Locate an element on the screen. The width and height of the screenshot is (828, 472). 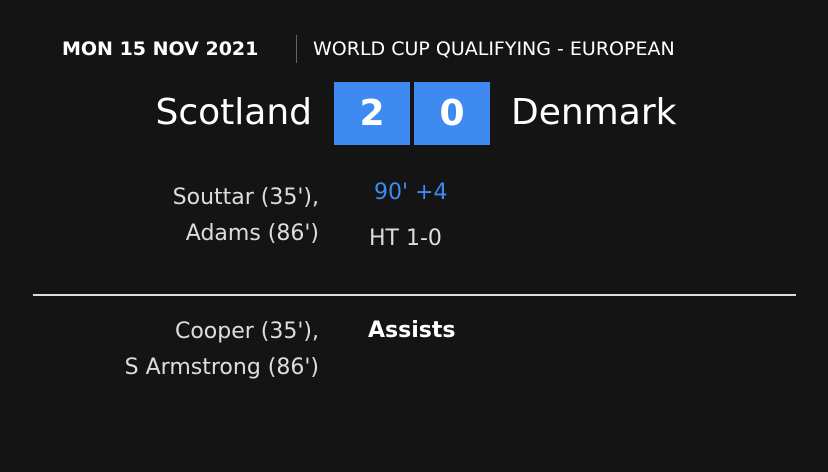
assist: Cooper (35'), is located at coordinates (246, 331).